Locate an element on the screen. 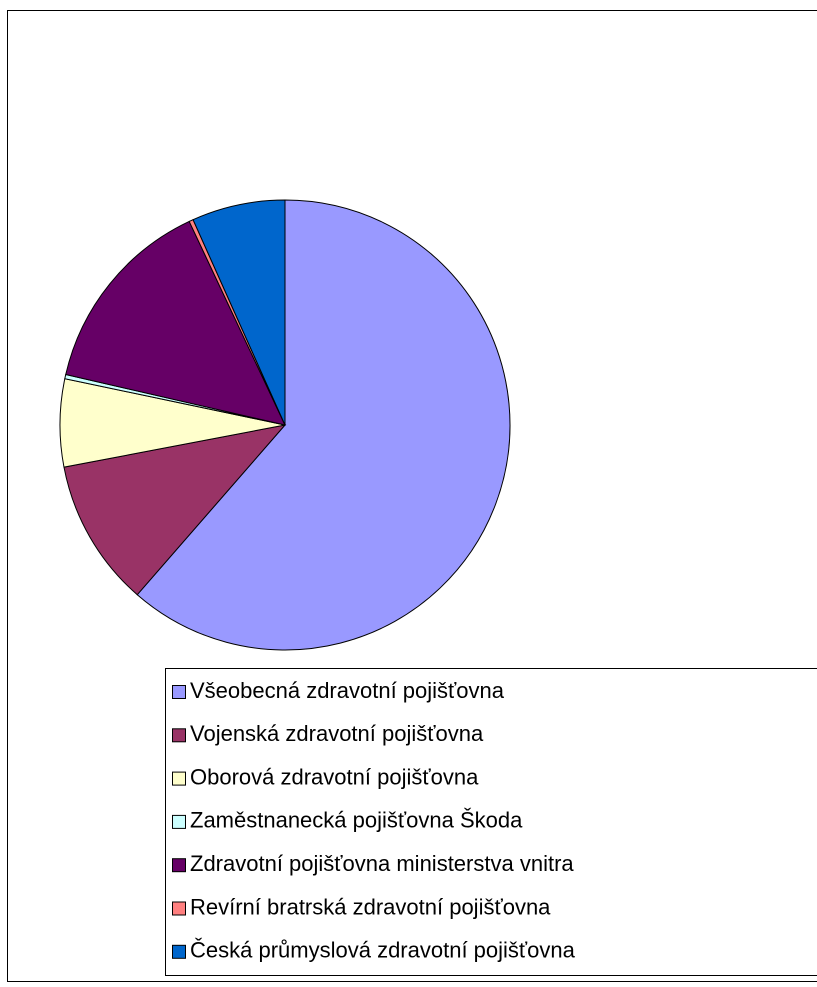 The width and height of the screenshot is (817, 987). legend-label: Všeobecná zdravotní pojišťovna is located at coordinates (347, 690).